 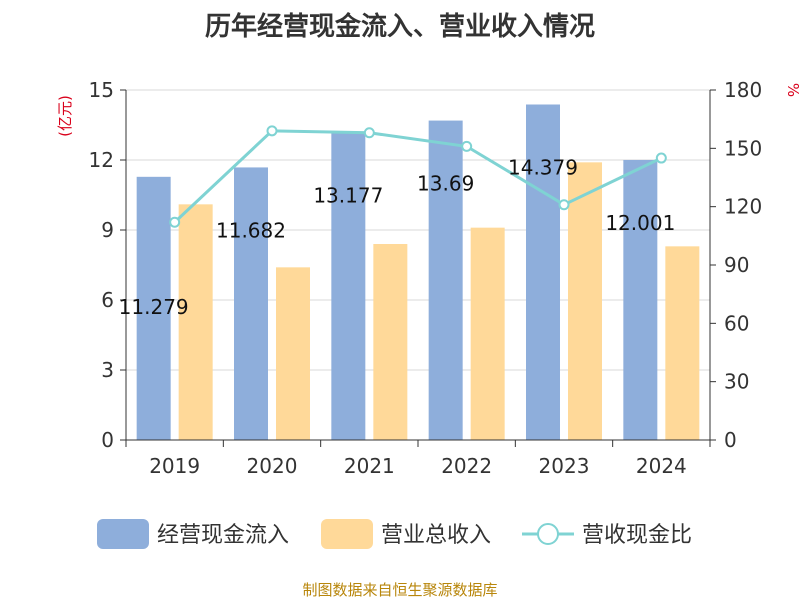 What do you see at coordinates (101, 90) in the screenshot?
I see `y-left-tick-label: 15` at bounding box center [101, 90].